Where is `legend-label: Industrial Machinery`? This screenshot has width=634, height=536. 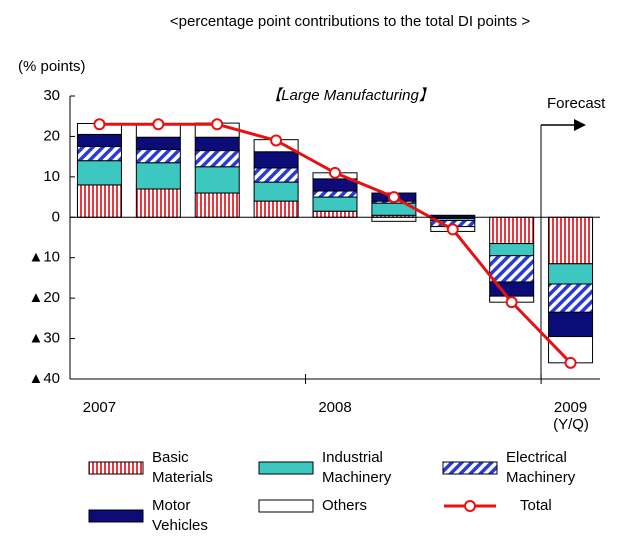 legend-label: Industrial Machinery is located at coordinates (357, 467).